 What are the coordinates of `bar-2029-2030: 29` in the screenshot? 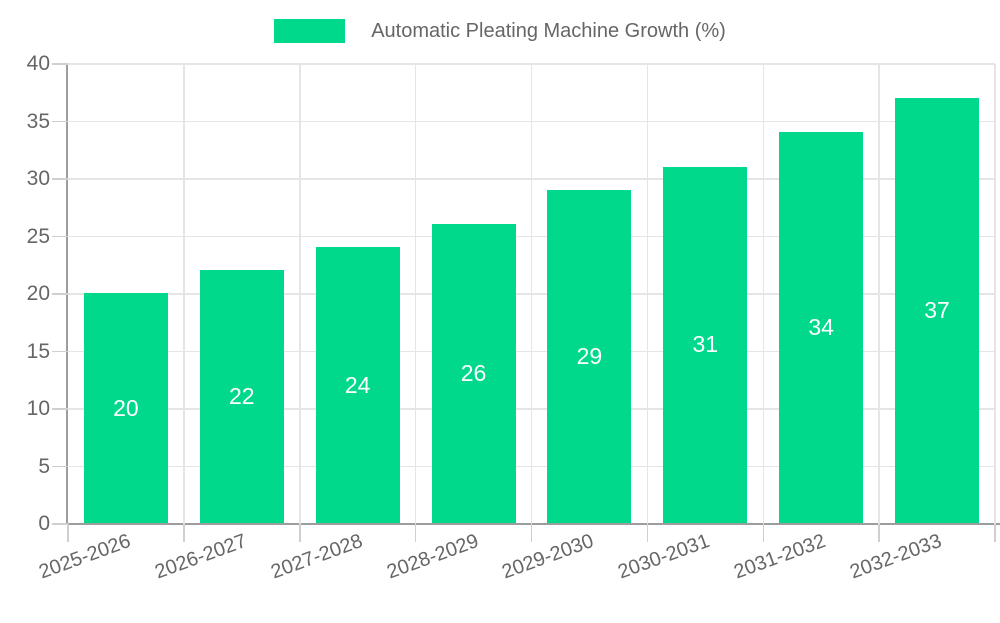 It's located at (589, 356).